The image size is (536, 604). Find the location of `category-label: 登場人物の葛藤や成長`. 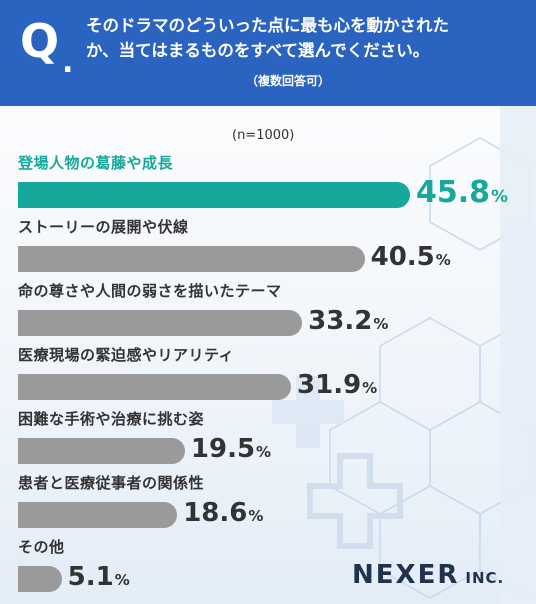

category-label: 登場人物の葛藤や成長 is located at coordinates (96, 163).